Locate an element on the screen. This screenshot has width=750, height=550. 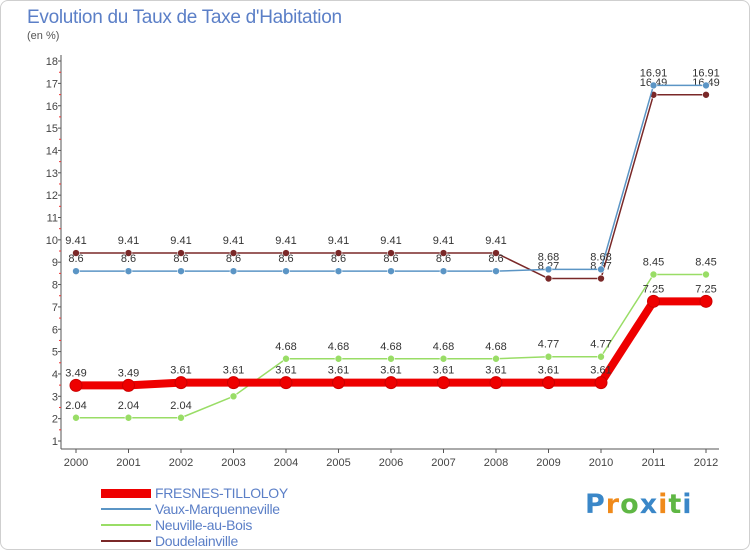
x-tick-label: 2003 is located at coordinates (233, 463).